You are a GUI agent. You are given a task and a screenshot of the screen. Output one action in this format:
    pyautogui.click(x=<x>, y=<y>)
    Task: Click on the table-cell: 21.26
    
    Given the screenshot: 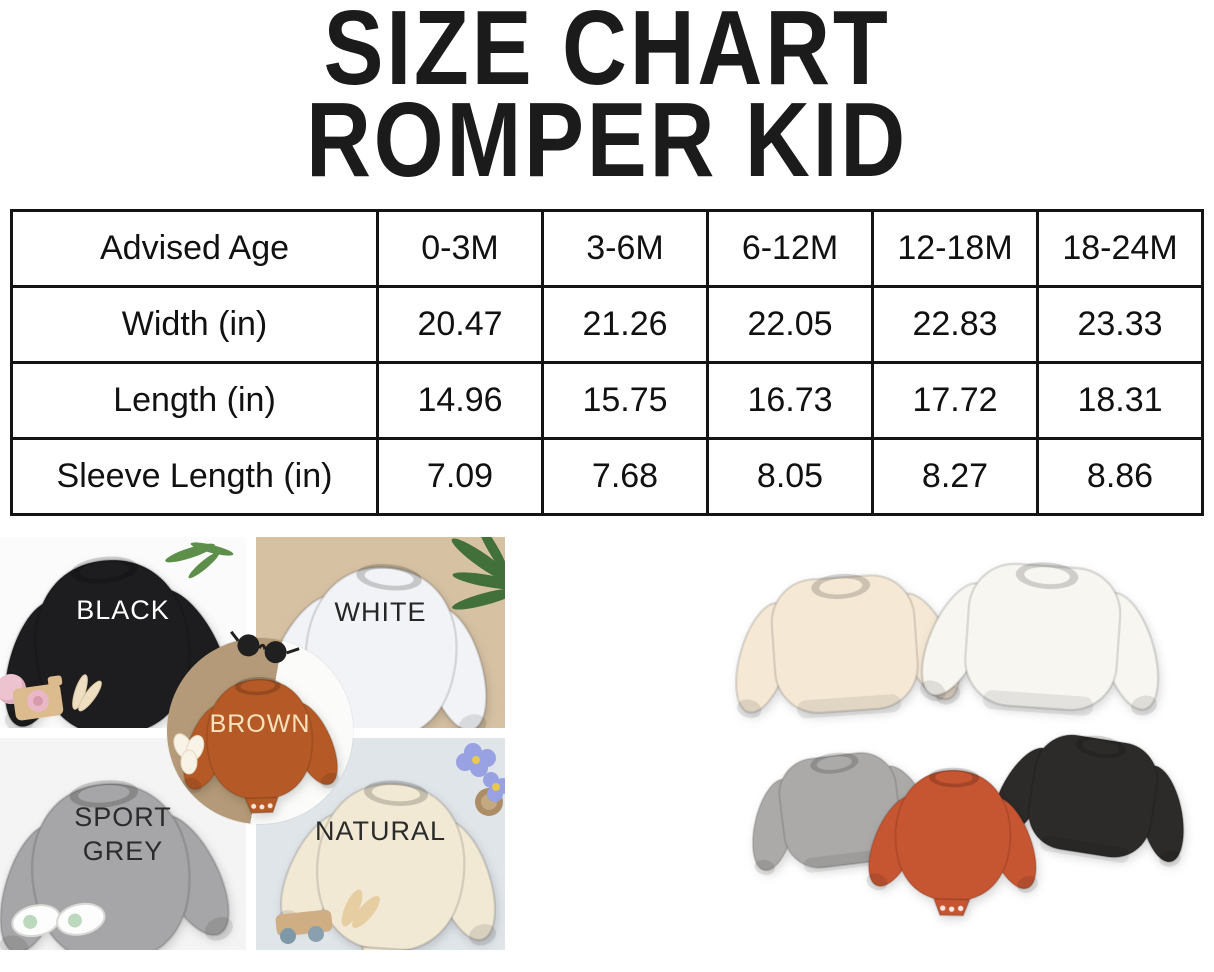 What is the action you would take?
    pyautogui.click(x=625, y=324)
    